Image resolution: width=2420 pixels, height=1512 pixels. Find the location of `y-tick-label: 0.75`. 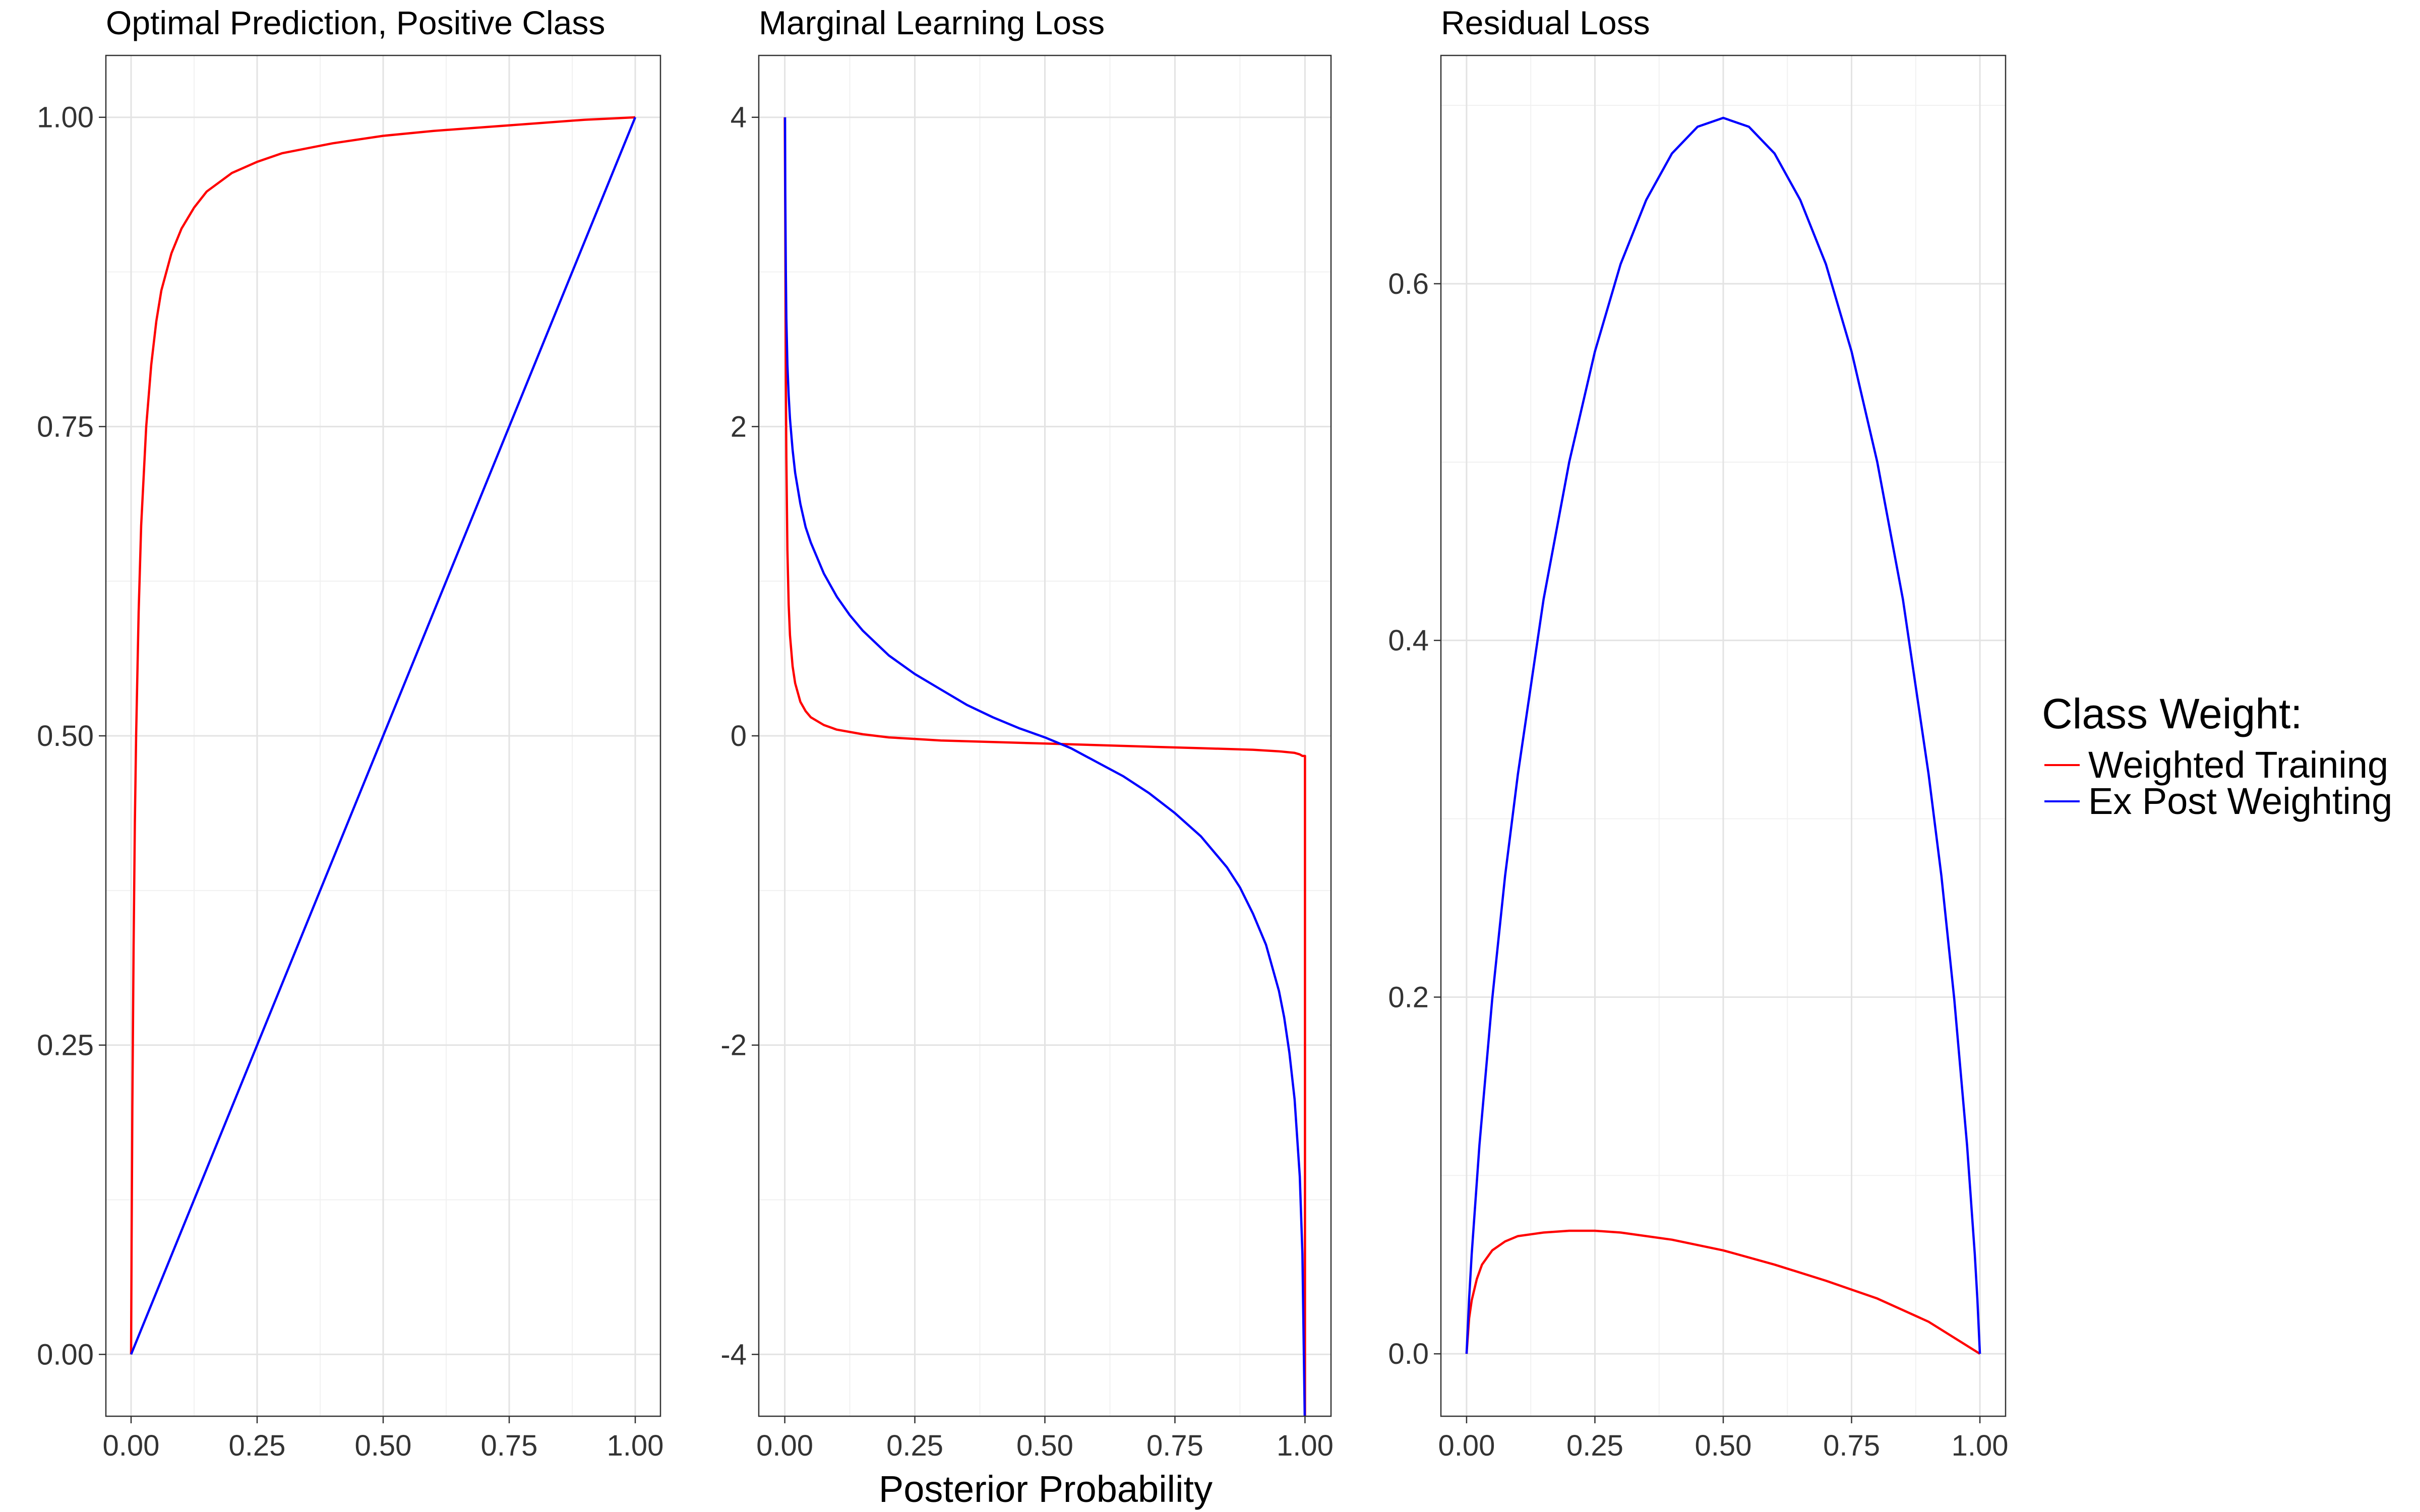

y-tick-label: 0.75 is located at coordinates (65, 427).